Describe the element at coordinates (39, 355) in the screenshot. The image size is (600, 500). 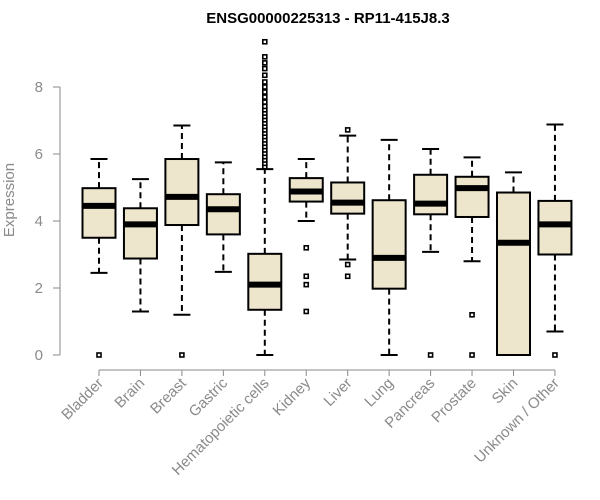
I see `y-tick-label: 0` at that location.